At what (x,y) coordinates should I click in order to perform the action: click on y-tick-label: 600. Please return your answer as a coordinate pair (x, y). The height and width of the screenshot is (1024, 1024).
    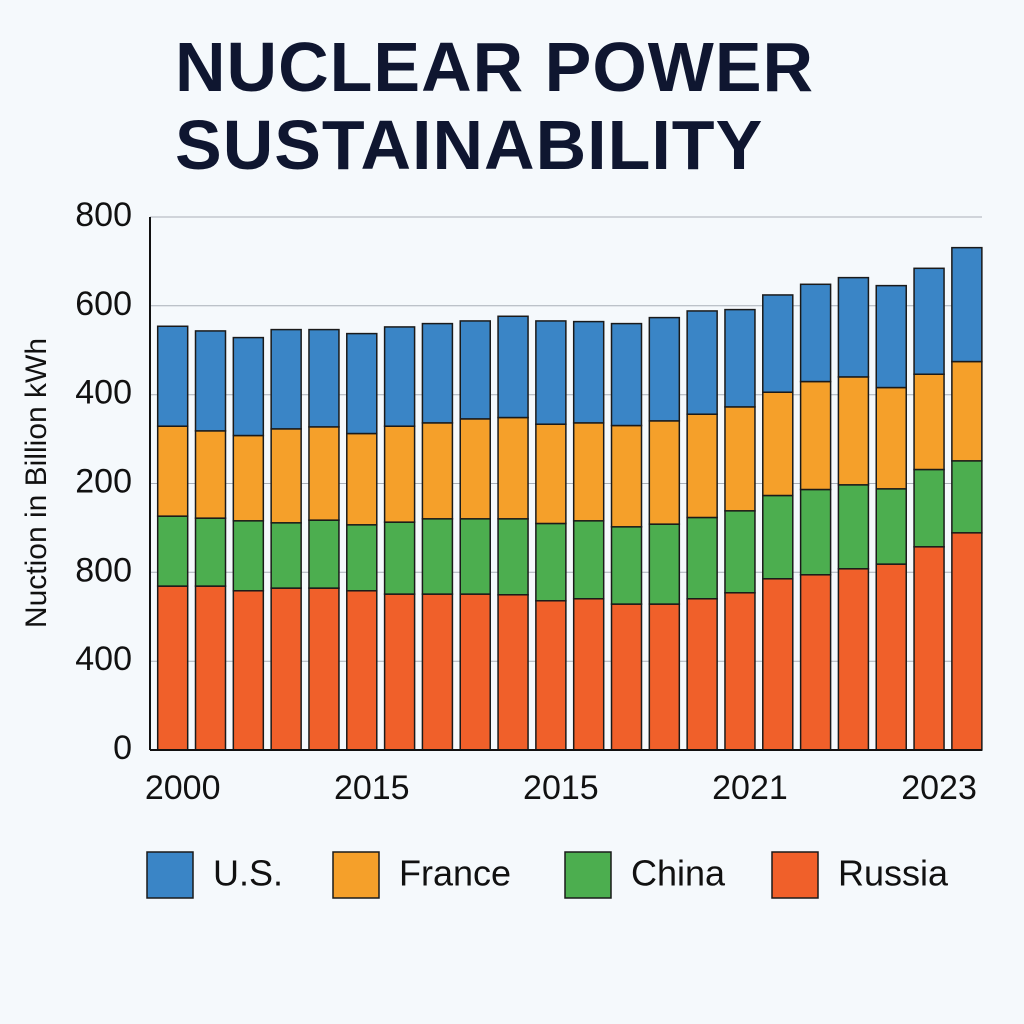
    Looking at the image, I should click on (103, 304).